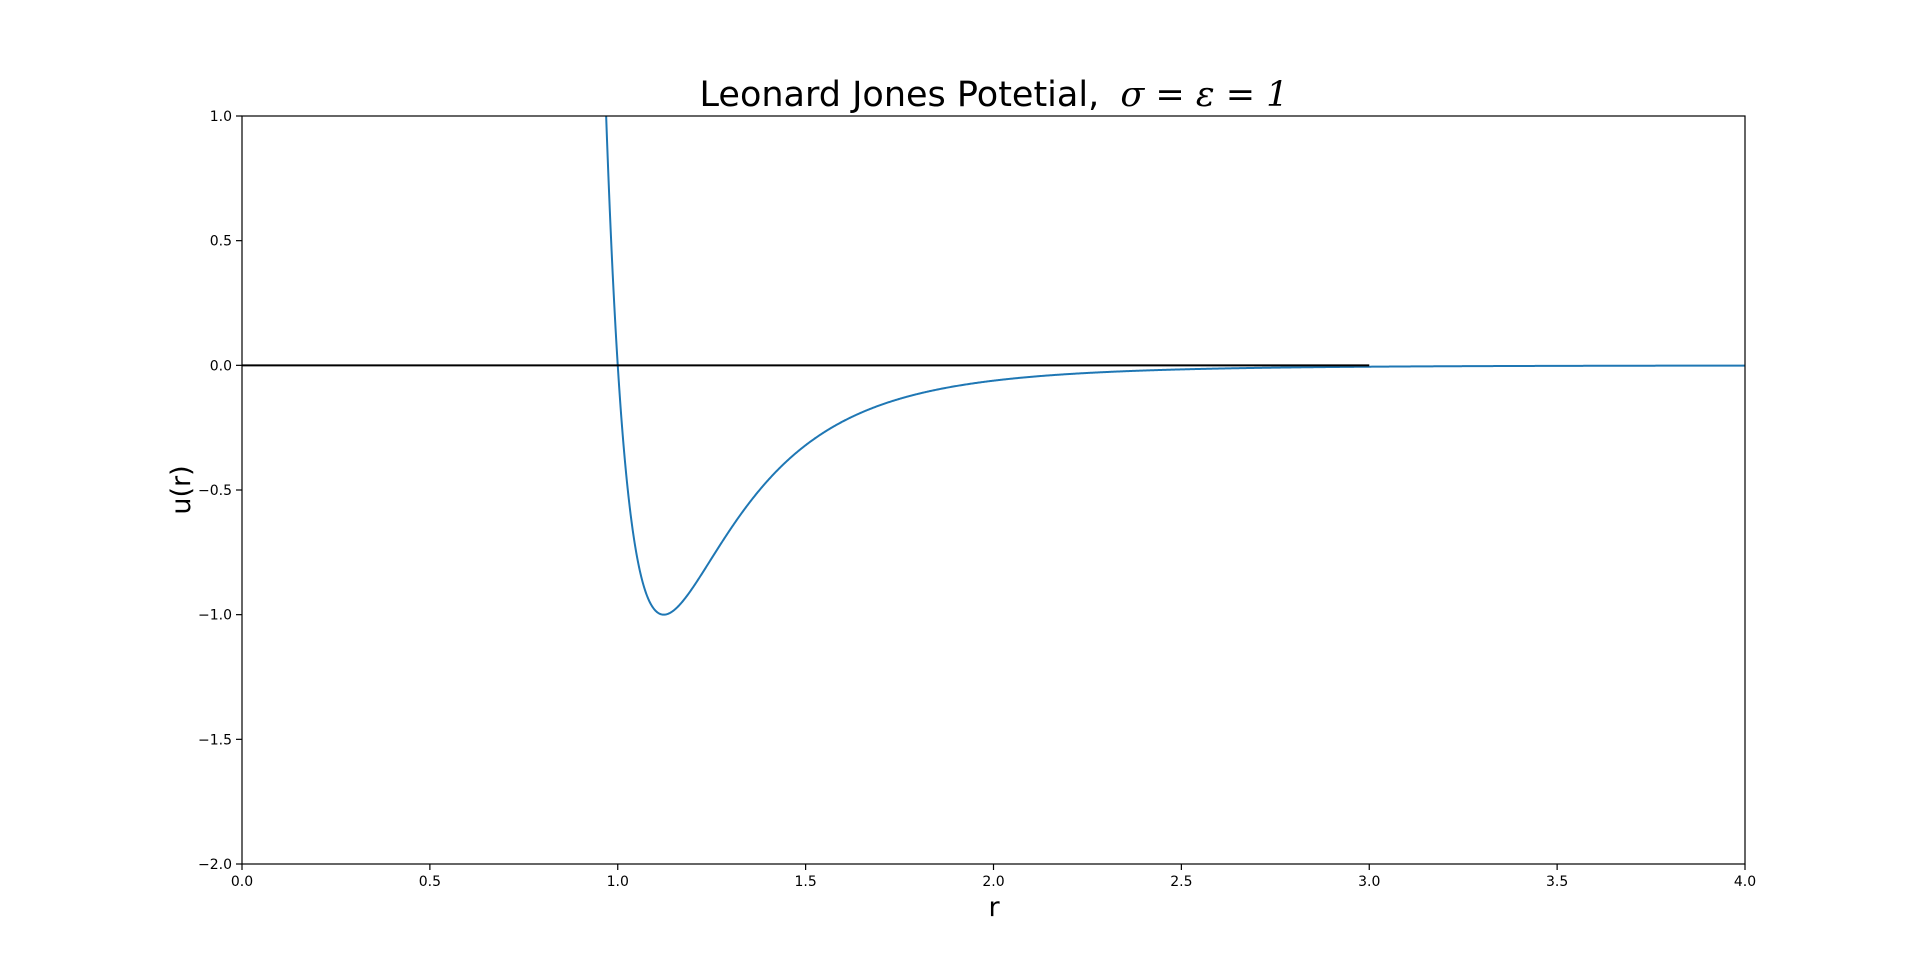 The width and height of the screenshot is (1920, 961). I want to click on chart-title-math: σ = ε = 1, so click(1204, 95).